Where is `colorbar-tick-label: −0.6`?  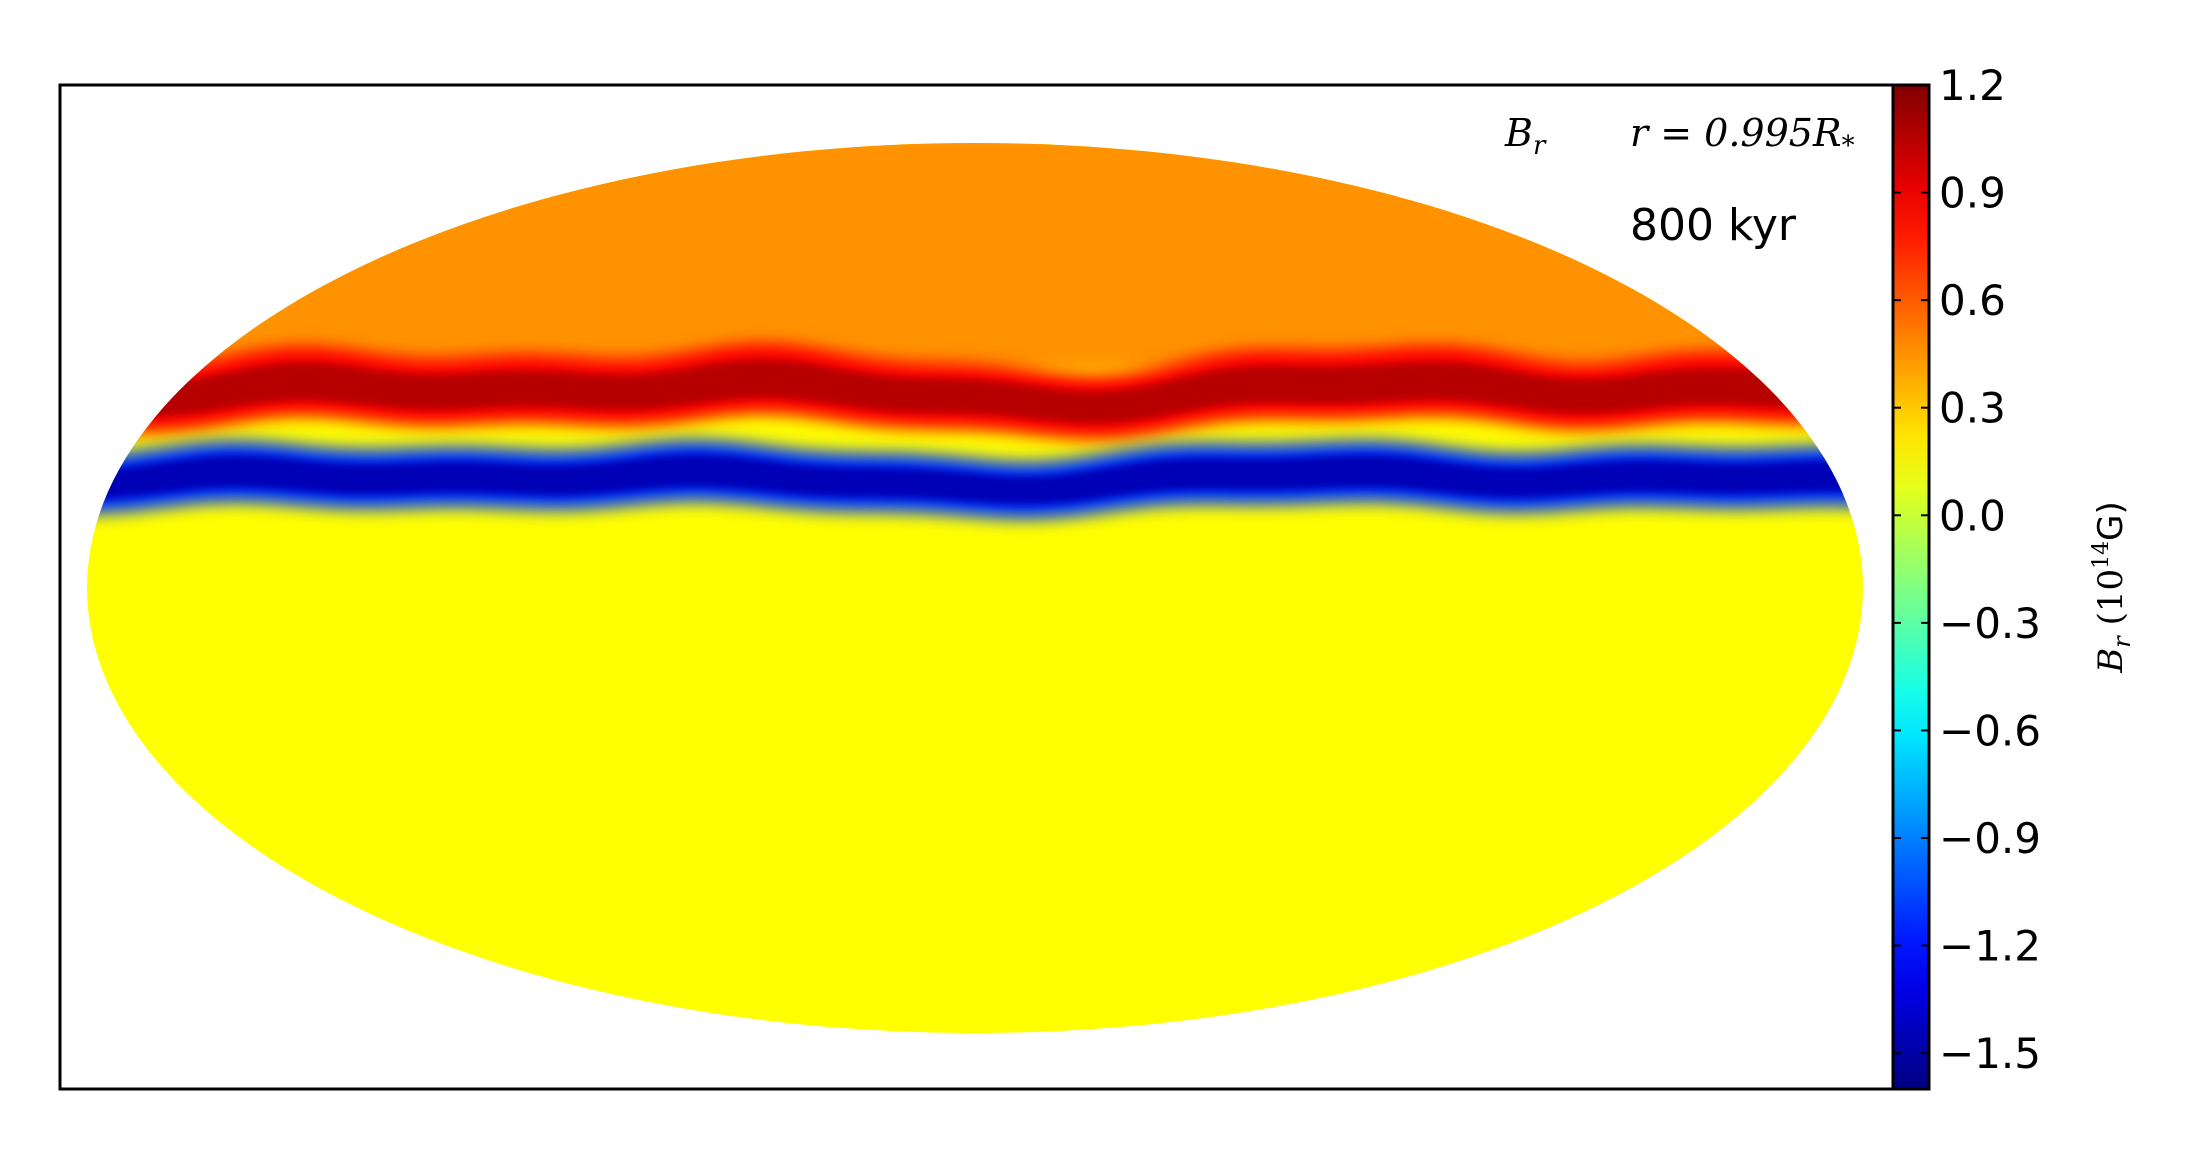 colorbar-tick-label: −0.6 is located at coordinates (1990, 730).